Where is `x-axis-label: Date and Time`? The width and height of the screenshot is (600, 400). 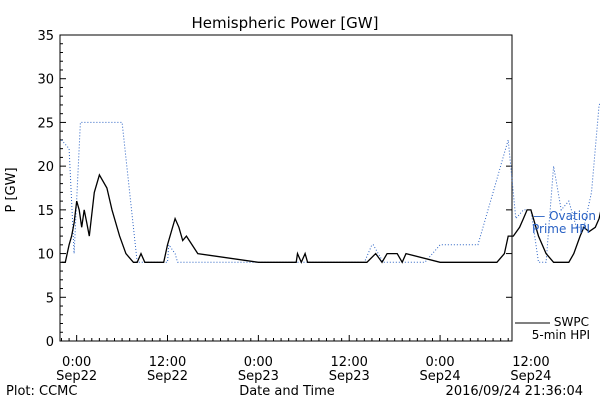 x-axis-label: Date and Time is located at coordinates (287, 391).